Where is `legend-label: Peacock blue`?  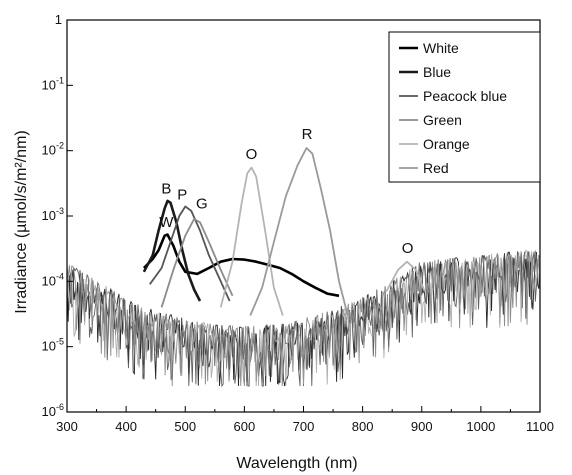
legend-label: Peacock blue is located at coordinates (465, 96).